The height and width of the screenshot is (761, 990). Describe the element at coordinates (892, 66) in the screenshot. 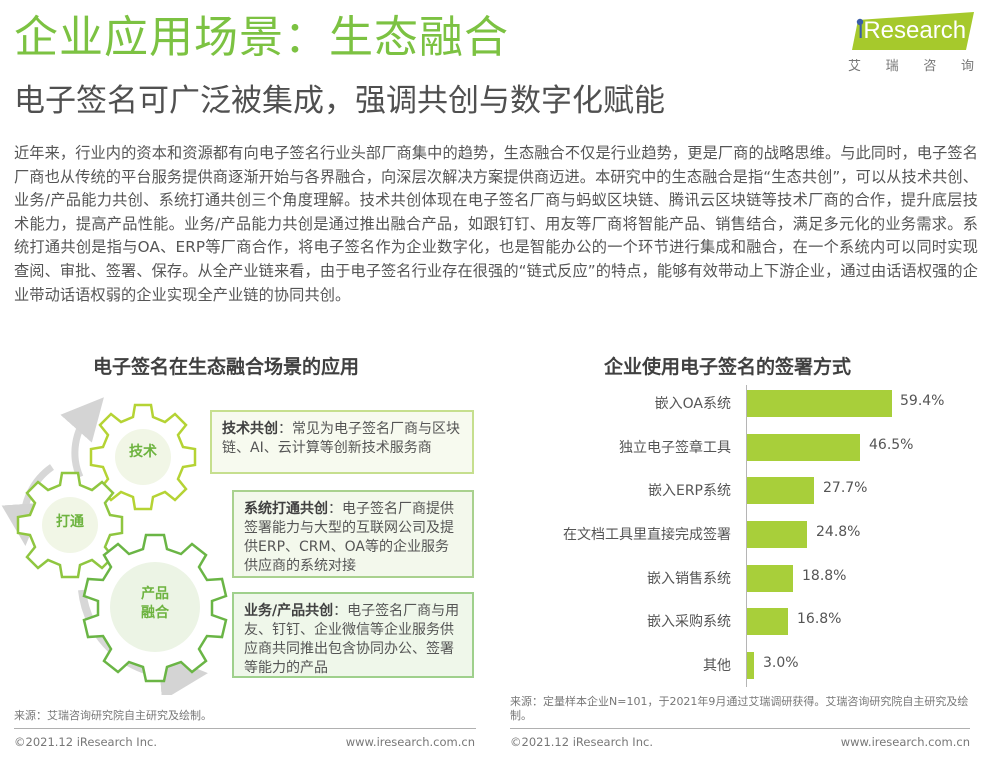

I see `logo-char: 瑞` at that location.